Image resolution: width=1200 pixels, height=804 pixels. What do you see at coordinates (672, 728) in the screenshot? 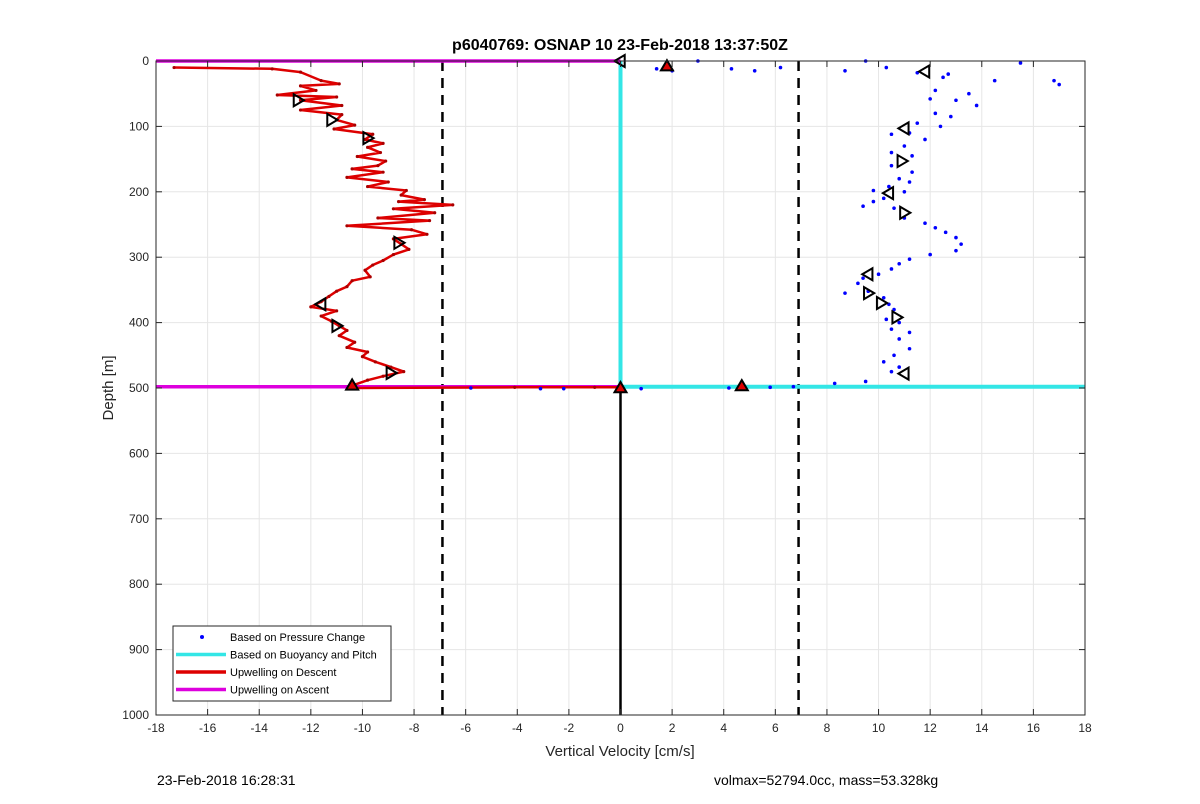
I see `x-tick-label: 2` at bounding box center [672, 728].